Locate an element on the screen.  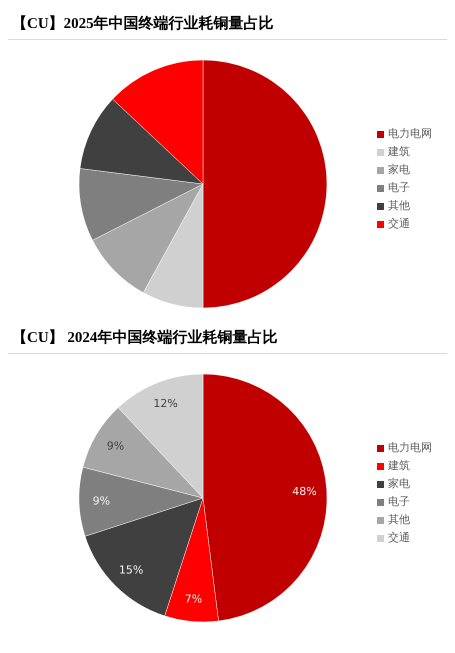
data-label: 15% is located at coordinates (131, 569).